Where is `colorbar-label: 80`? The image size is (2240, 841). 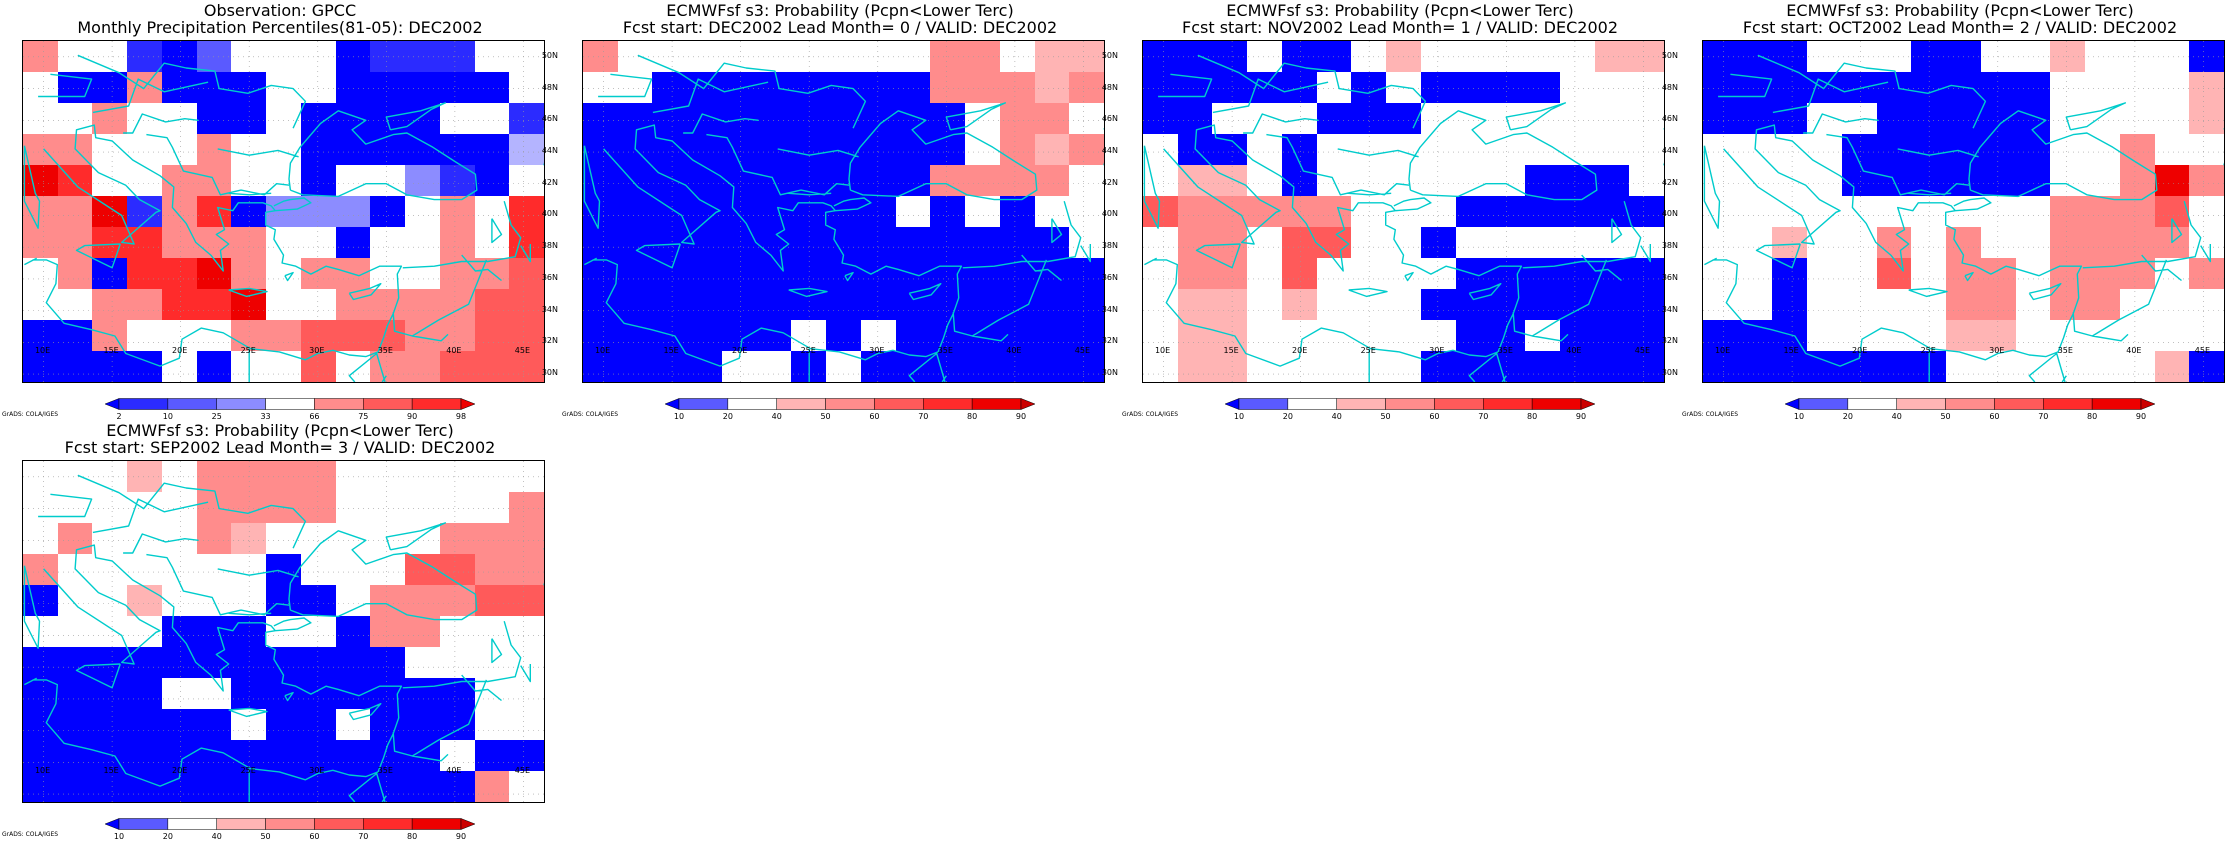 colorbar-label: 80 is located at coordinates (972, 416).